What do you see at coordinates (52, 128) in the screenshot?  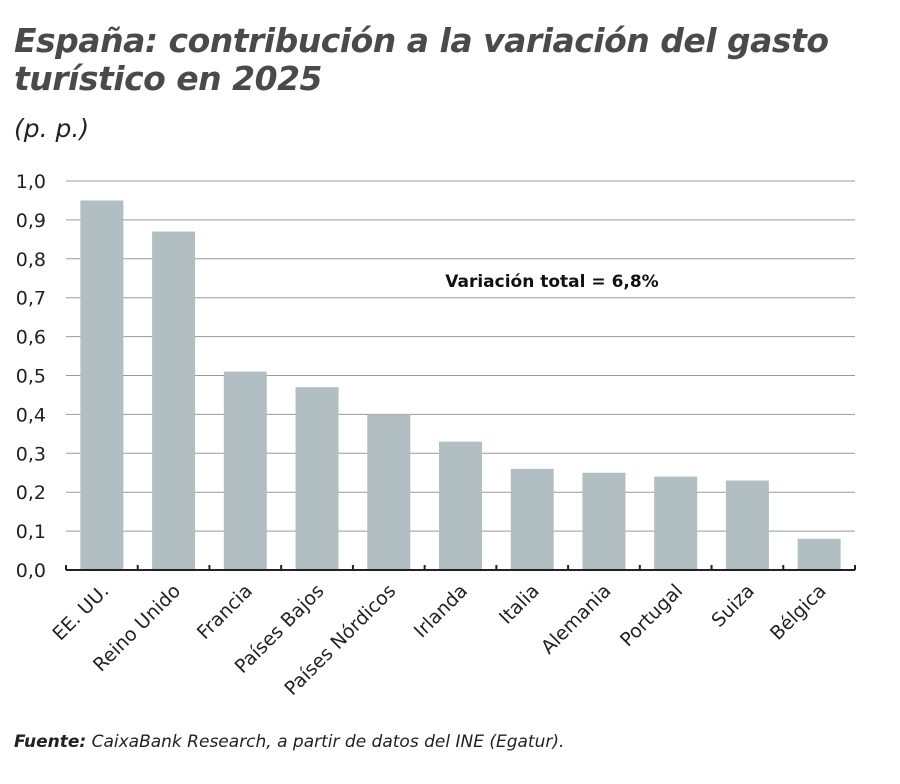 I see `y-axis-unit: (p. p.)` at bounding box center [52, 128].